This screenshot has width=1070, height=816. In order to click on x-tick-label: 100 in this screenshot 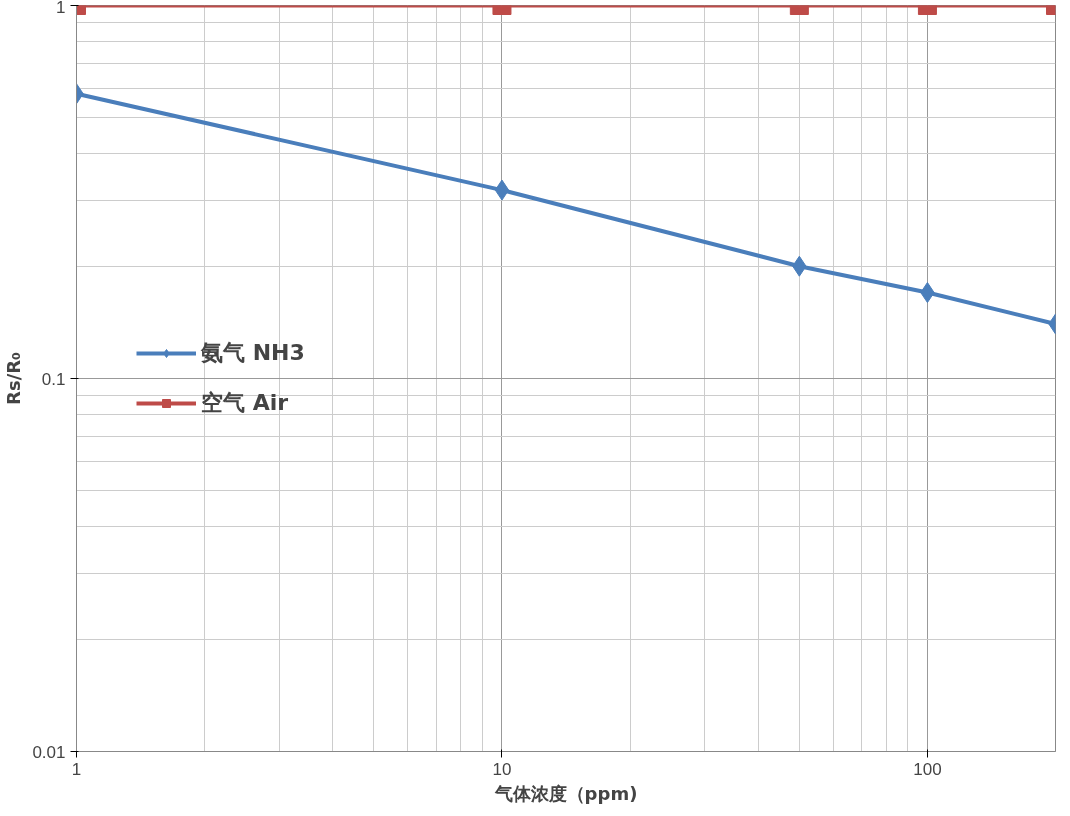, I will do `click(927, 769)`.